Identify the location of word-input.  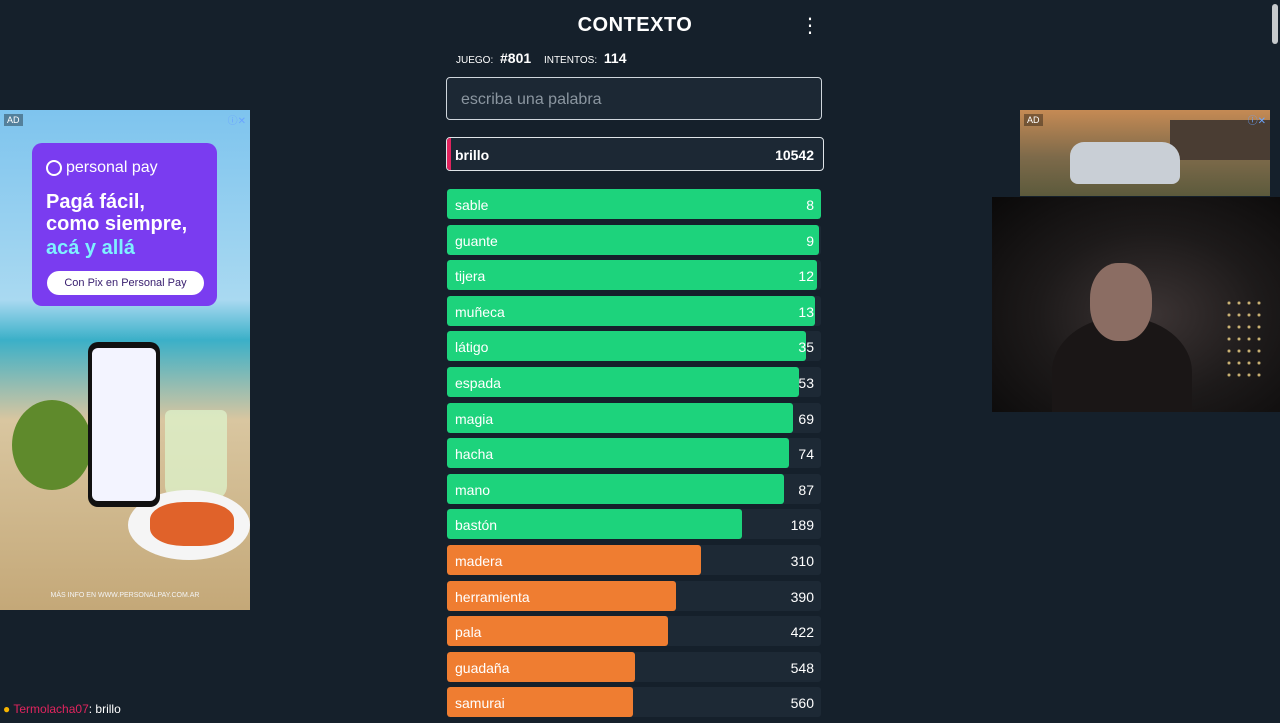
(636, 99).